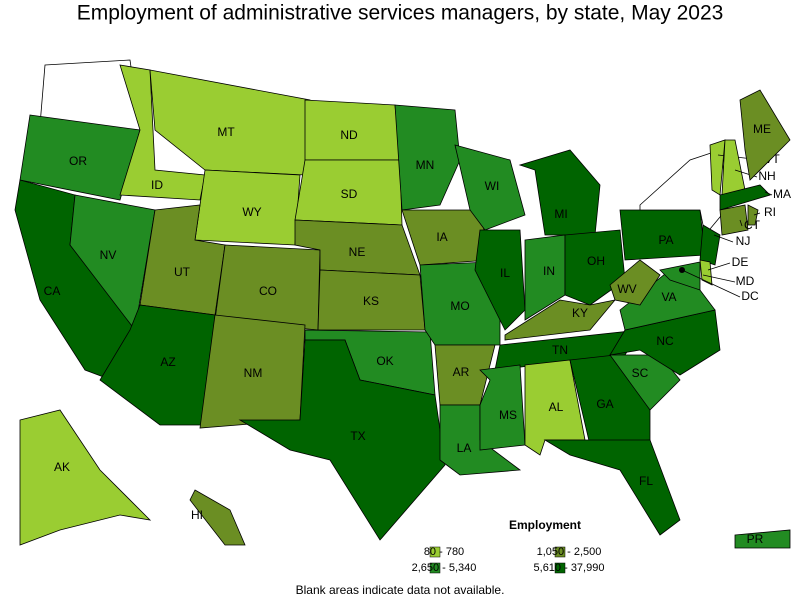 Image resolution: width=800 pixels, height=600 pixels. What do you see at coordinates (459, 306) in the screenshot?
I see `state-label: MO` at bounding box center [459, 306].